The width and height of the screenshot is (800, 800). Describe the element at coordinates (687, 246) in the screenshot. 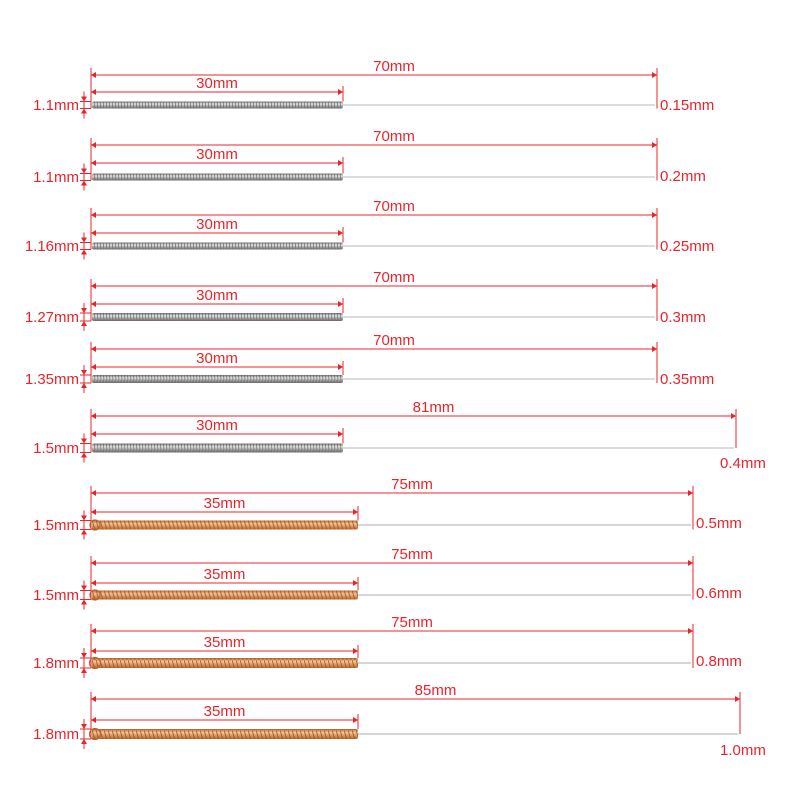

I see `needle-diameter-label: 0.25mm` at that location.